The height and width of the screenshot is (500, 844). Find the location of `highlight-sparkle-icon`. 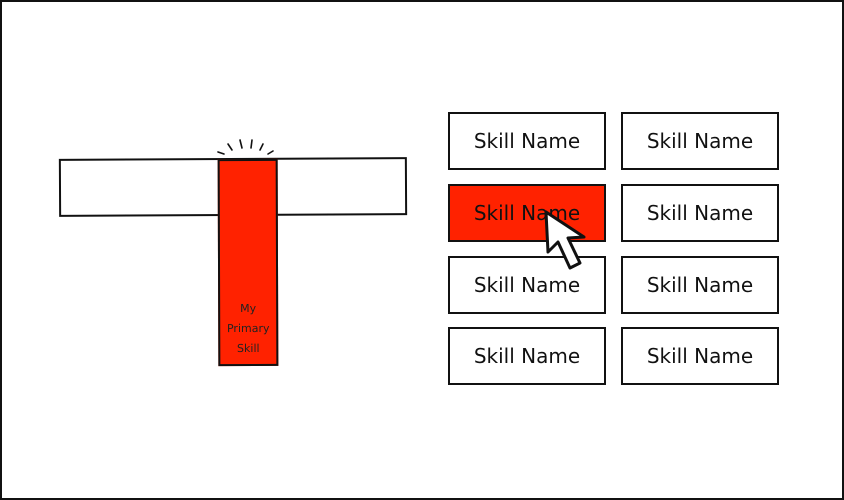

highlight-sparkle-icon is located at coordinates (245, 147).